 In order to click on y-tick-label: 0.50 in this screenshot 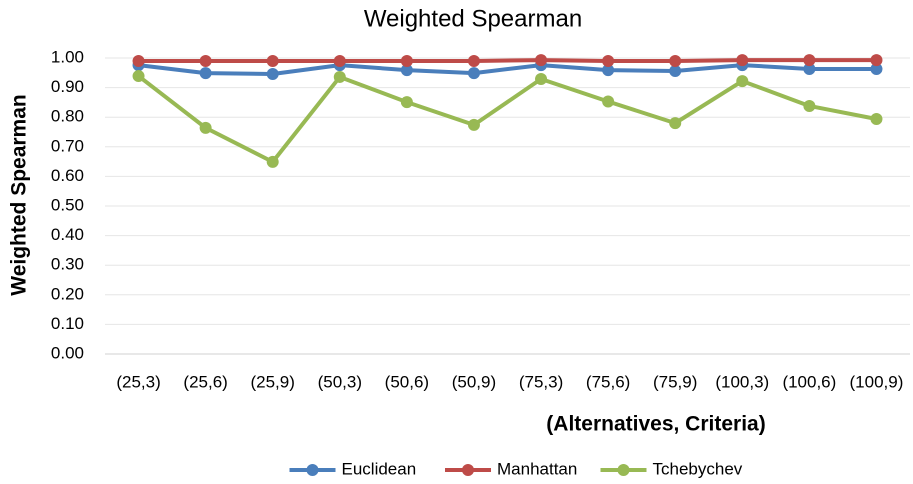, I will do `click(67, 204)`.